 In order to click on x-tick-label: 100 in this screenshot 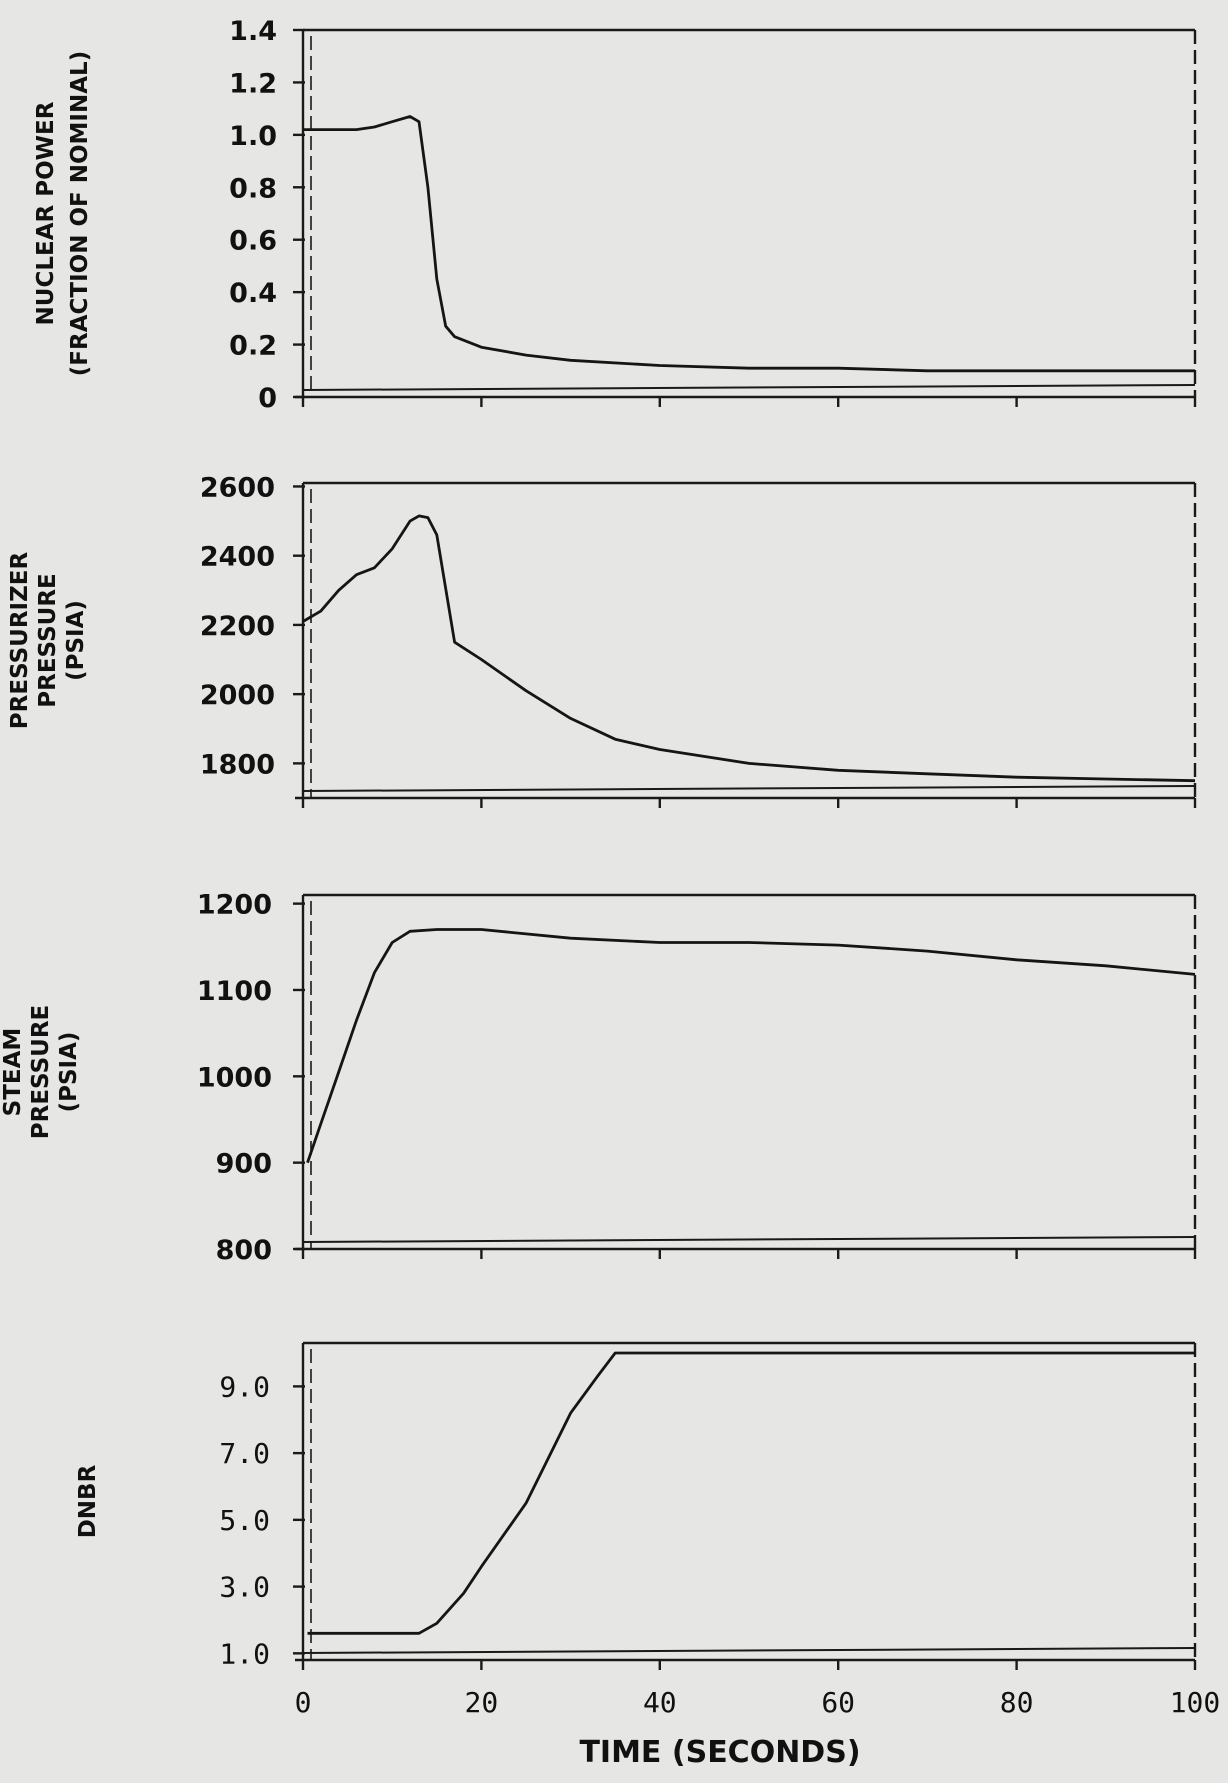, I will do `click(1195, 1702)`.